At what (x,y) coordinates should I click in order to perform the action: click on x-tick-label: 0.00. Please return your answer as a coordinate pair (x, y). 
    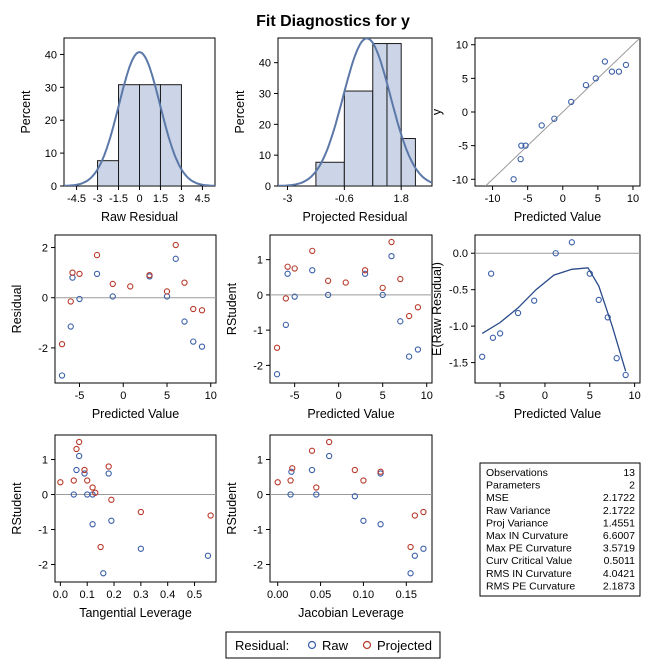
    Looking at the image, I should click on (277, 595).